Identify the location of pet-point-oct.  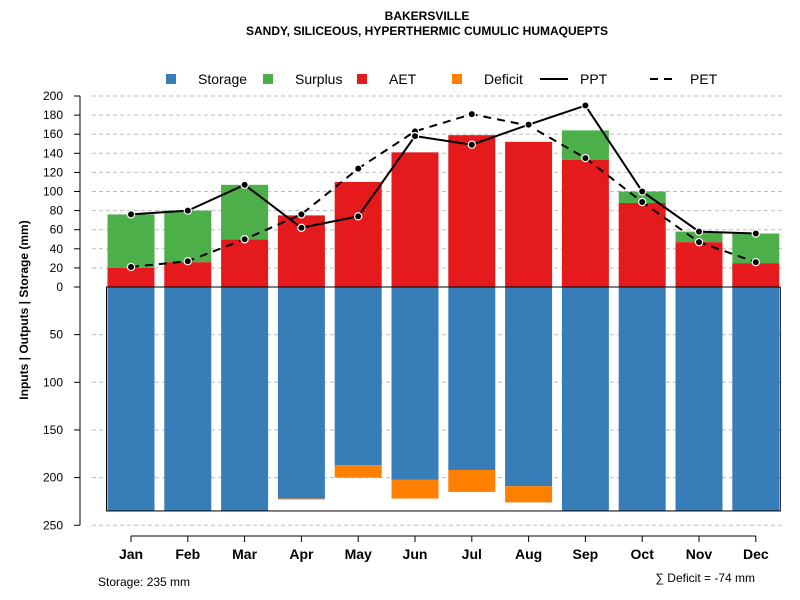
(642, 202).